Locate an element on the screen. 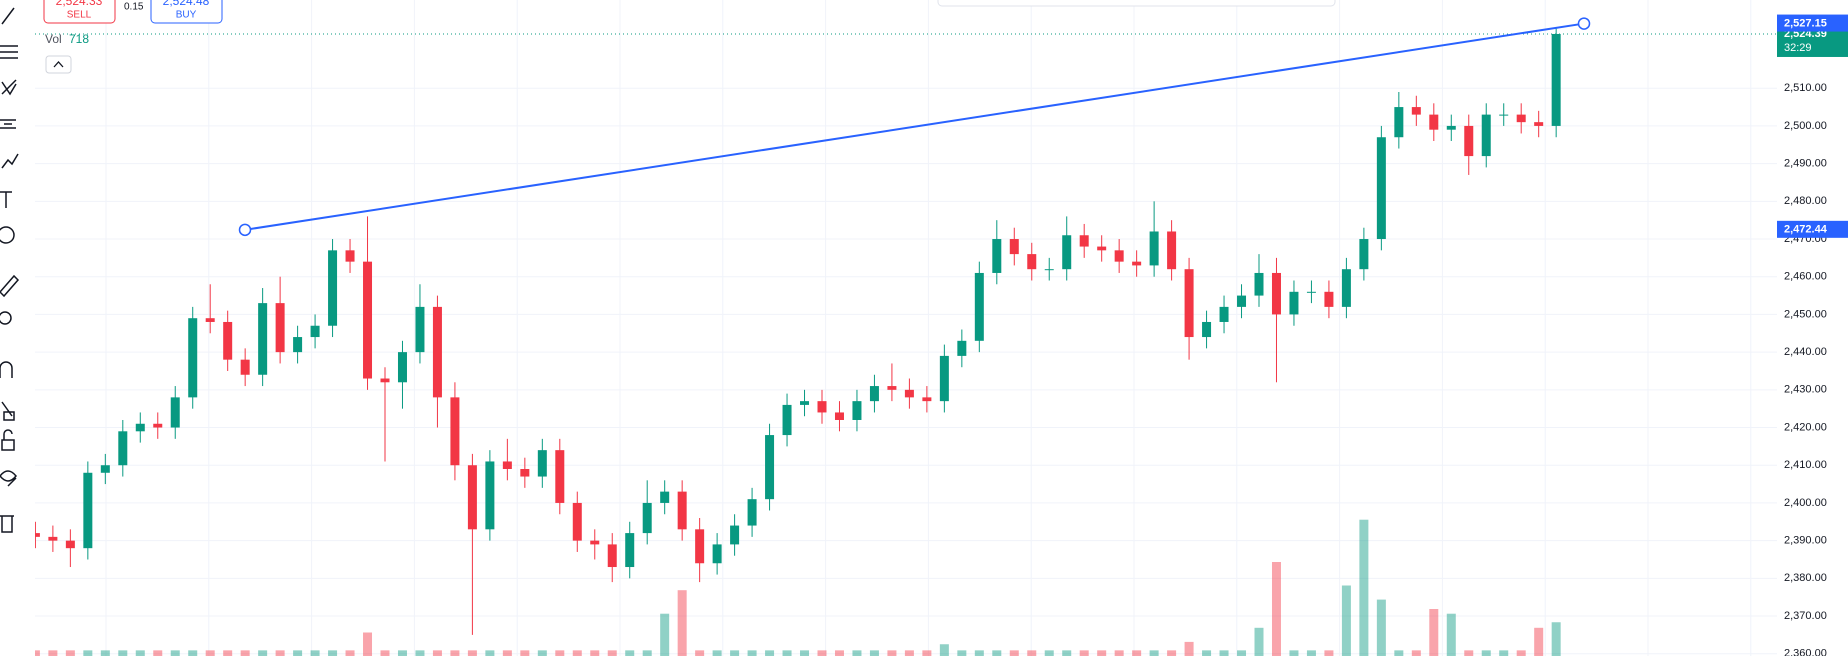 The width and height of the screenshot is (1848, 656). magnet-tool is located at coordinates (6, 369).